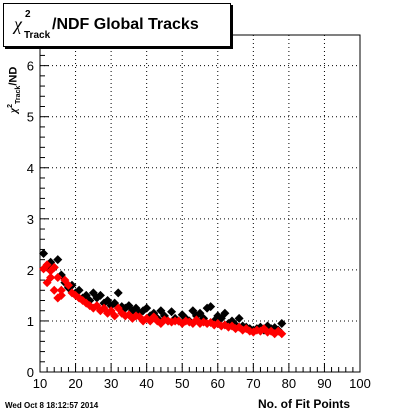 The height and width of the screenshot is (414, 400). What do you see at coordinates (111, 383) in the screenshot?
I see `x-tick-label: 30` at bounding box center [111, 383].